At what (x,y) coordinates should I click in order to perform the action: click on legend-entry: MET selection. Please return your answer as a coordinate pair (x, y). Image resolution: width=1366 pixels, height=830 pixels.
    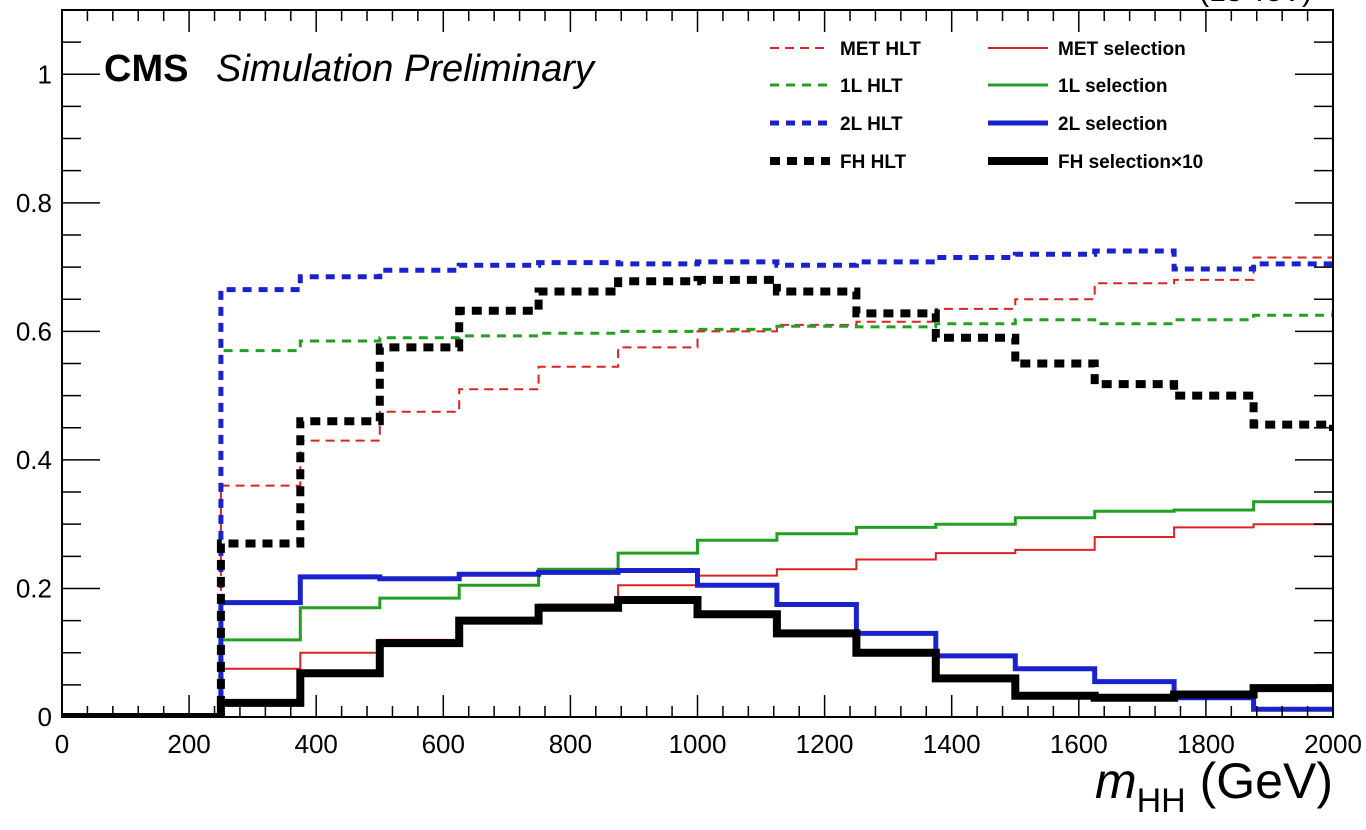
    Looking at the image, I should click on (1087, 49).